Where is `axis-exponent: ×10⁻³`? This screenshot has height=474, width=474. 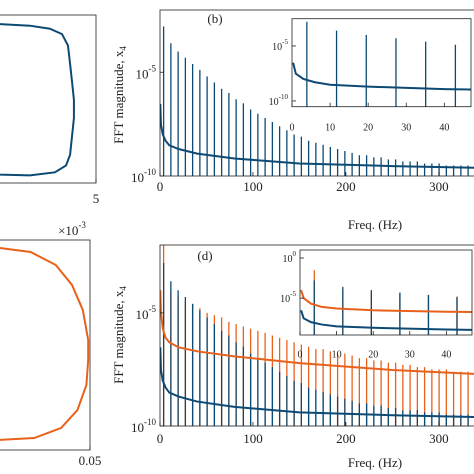
axis-exponent: ×10⁻³ is located at coordinates (72, 229).